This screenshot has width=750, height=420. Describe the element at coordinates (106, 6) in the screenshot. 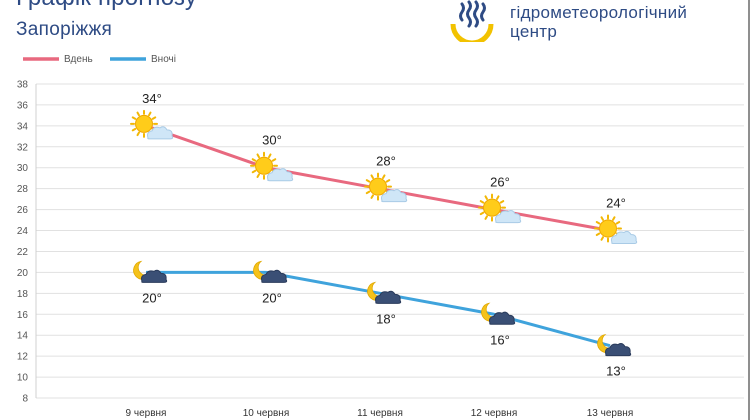

I see `page-title: Графік прогнозу` at that location.